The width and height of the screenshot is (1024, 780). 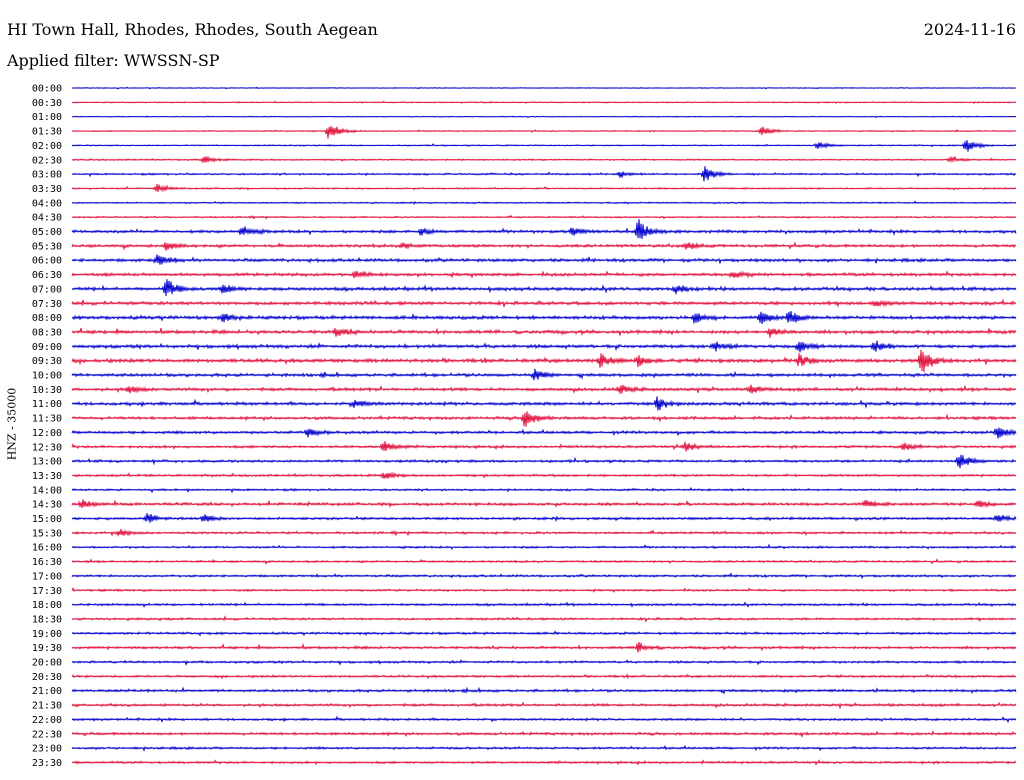 I want to click on row-tick-label: 16:00, so click(x=47, y=548).